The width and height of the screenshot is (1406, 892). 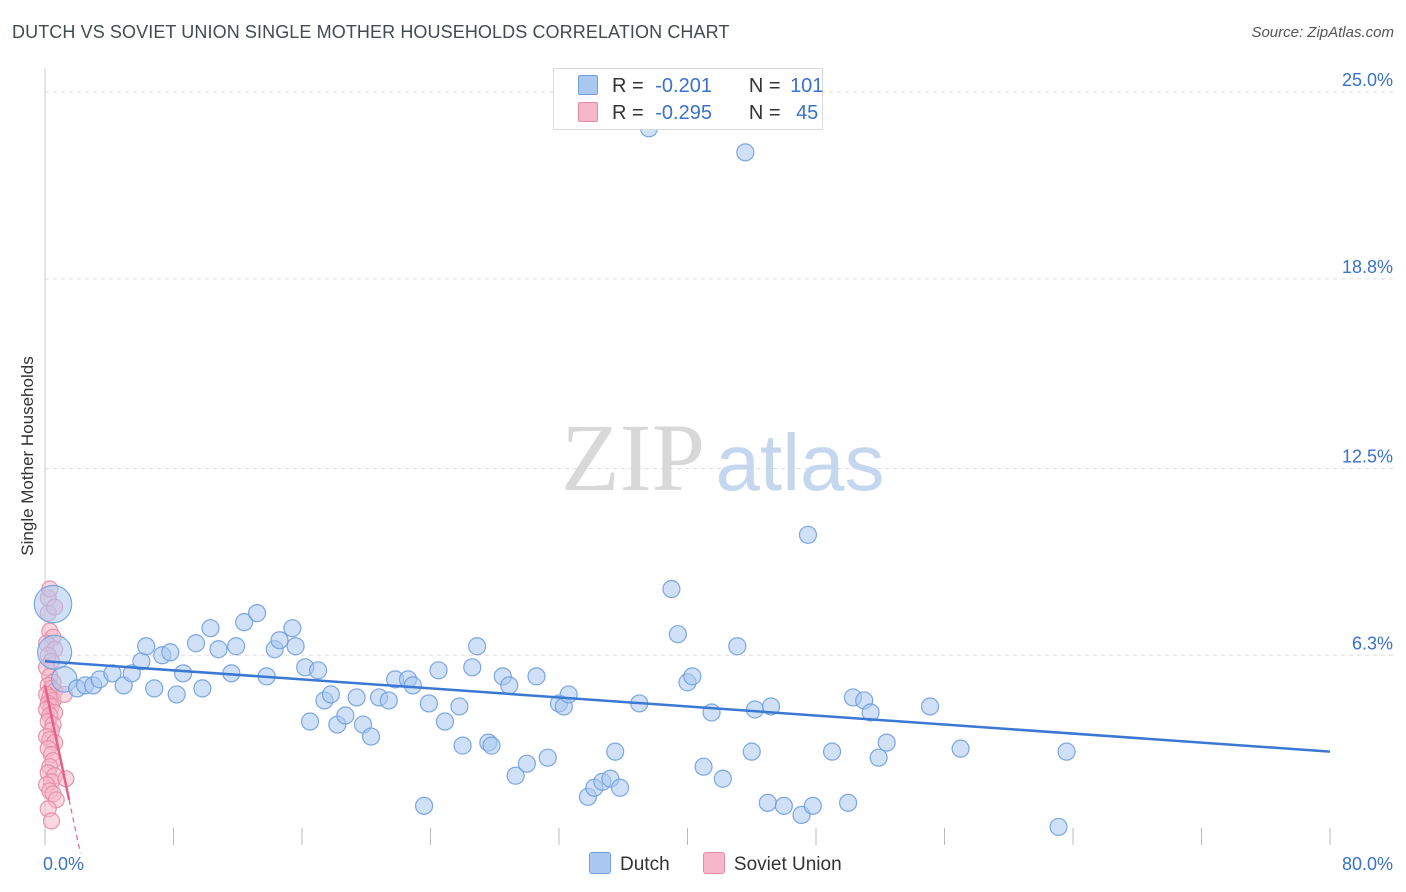 What do you see at coordinates (1322, 32) in the screenshot?
I see `source-credit: Source: ZipAtlas.com` at bounding box center [1322, 32].